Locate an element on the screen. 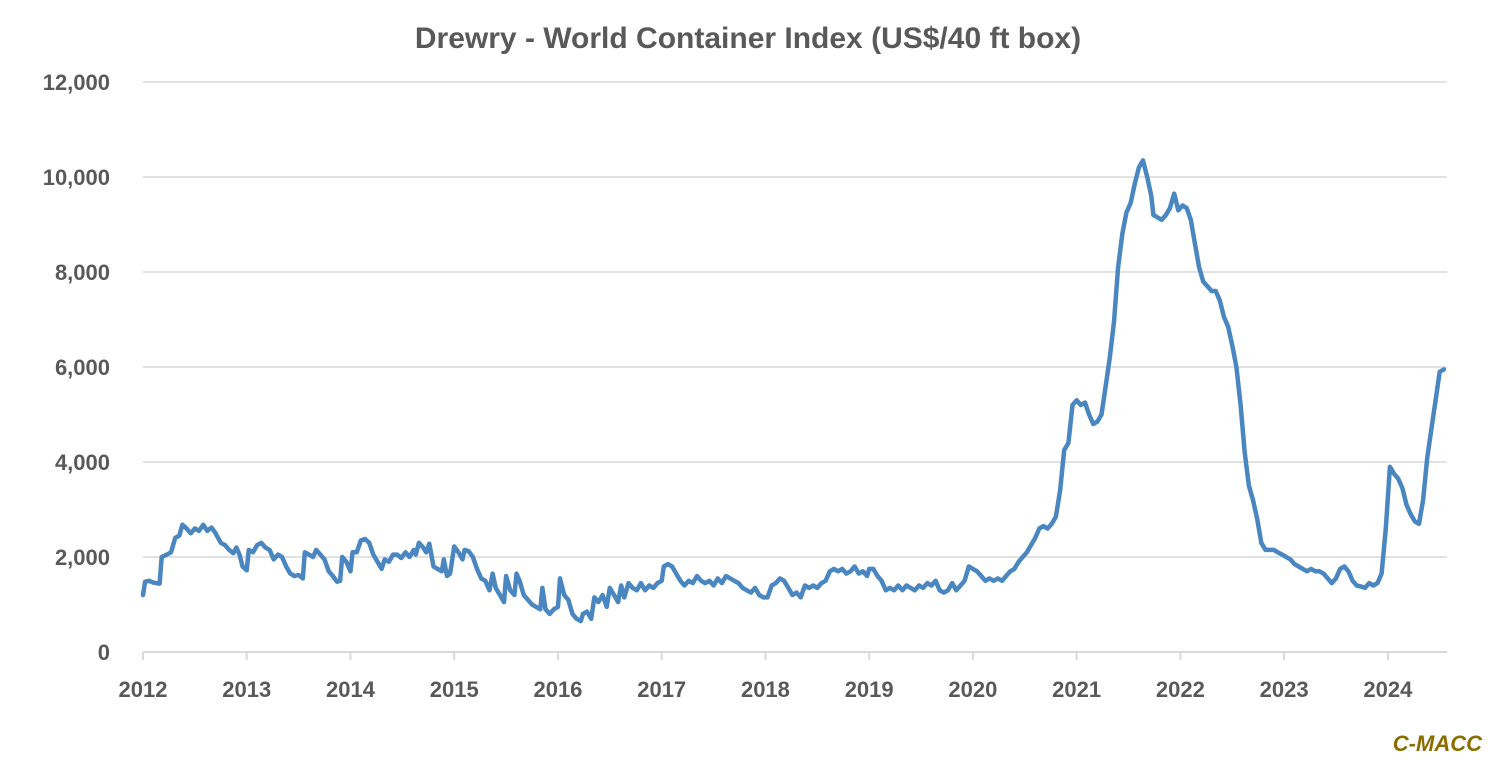  y-tick-label: 0 is located at coordinates (104, 652).